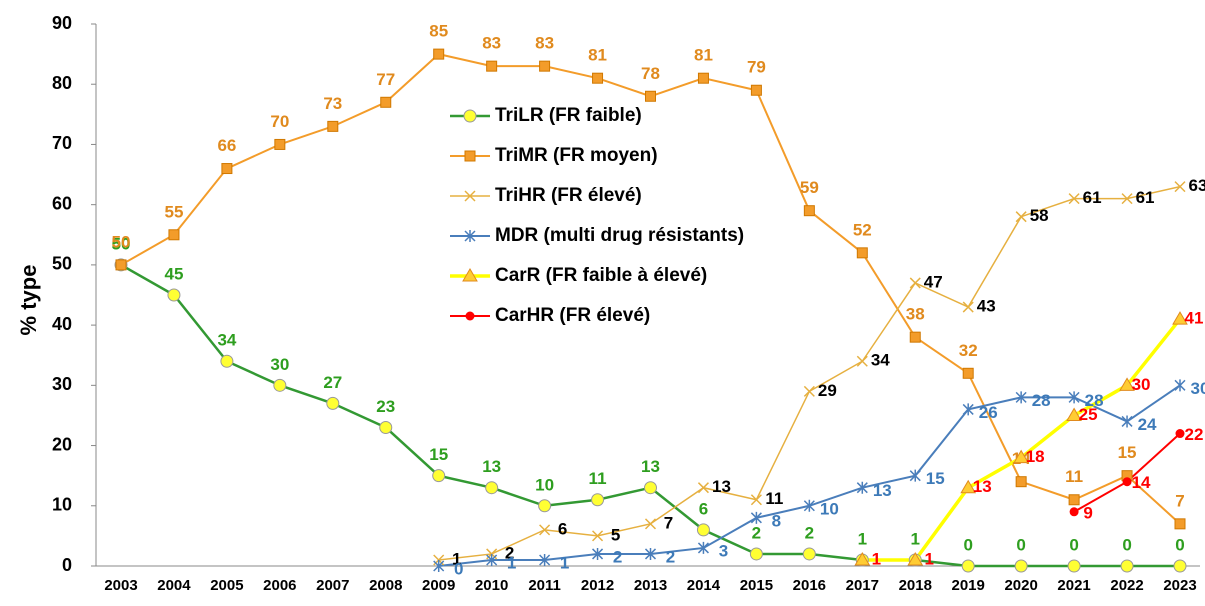 This screenshot has width=1205, height=606. I want to click on x-tick-label: 2007, so click(332, 585).